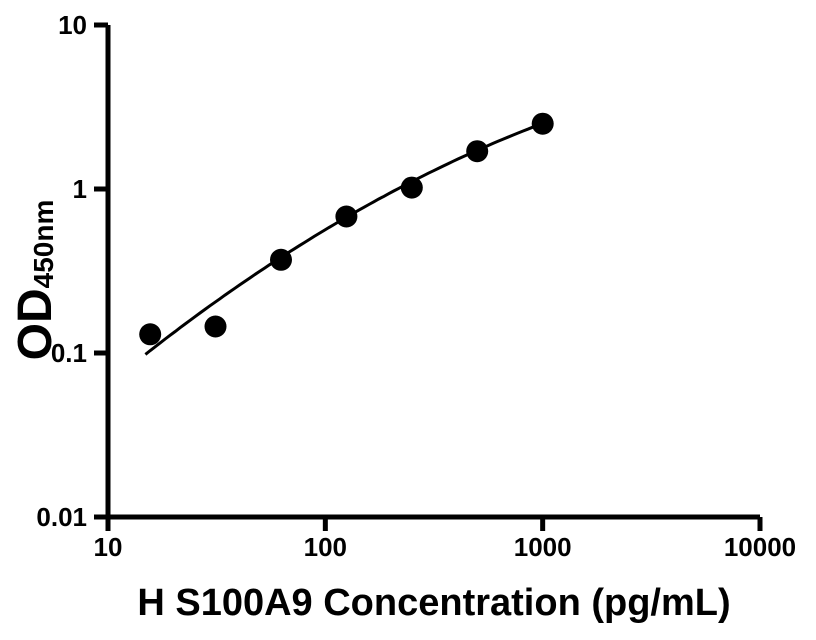 The height and width of the screenshot is (640, 816). What do you see at coordinates (325, 547) in the screenshot?
I see `x-tick-label: 100` at bounding box center [325, 547].